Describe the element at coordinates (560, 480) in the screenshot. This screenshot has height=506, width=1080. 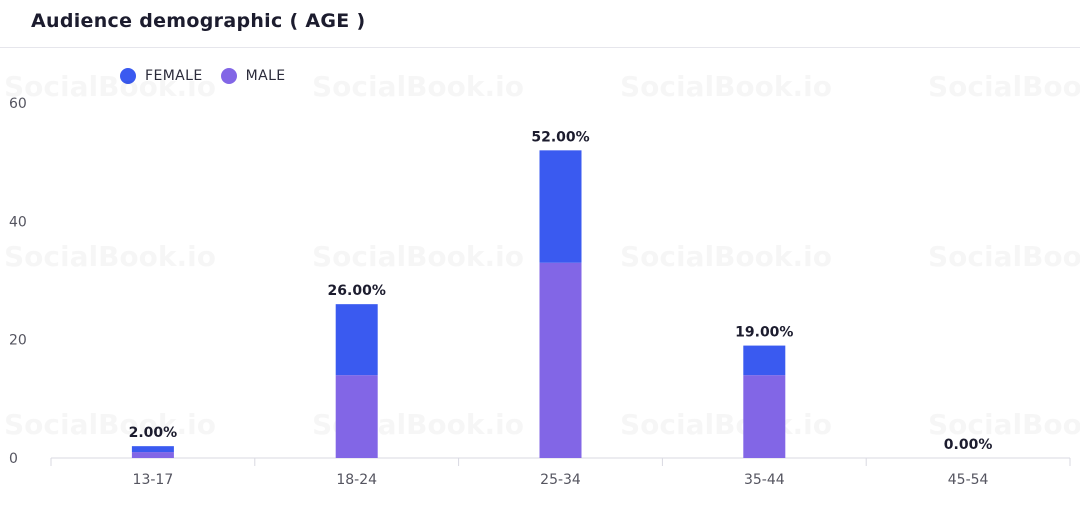
I see `x-tick-label-25-34: 25-34` at that location.